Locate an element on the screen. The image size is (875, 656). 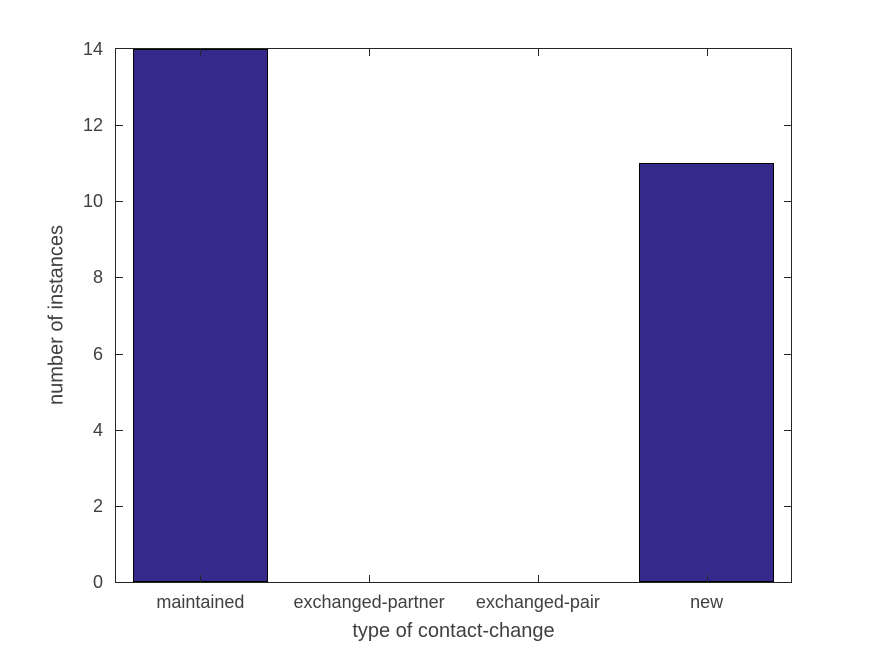
y-tick-label-10: 10 is located at coordinates (92, 201).